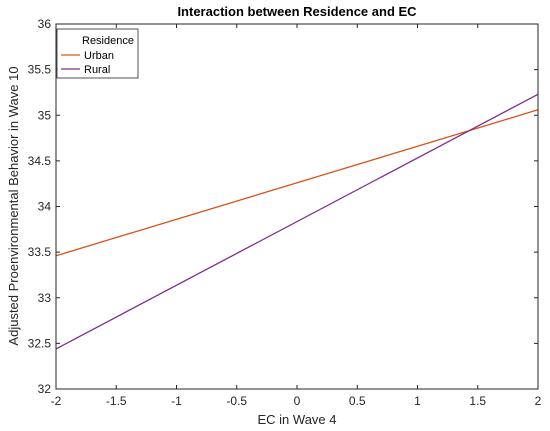  Describe the element at coordinates (45, 389) in the screenshot. I see `y-tick-label: 32` at that location.